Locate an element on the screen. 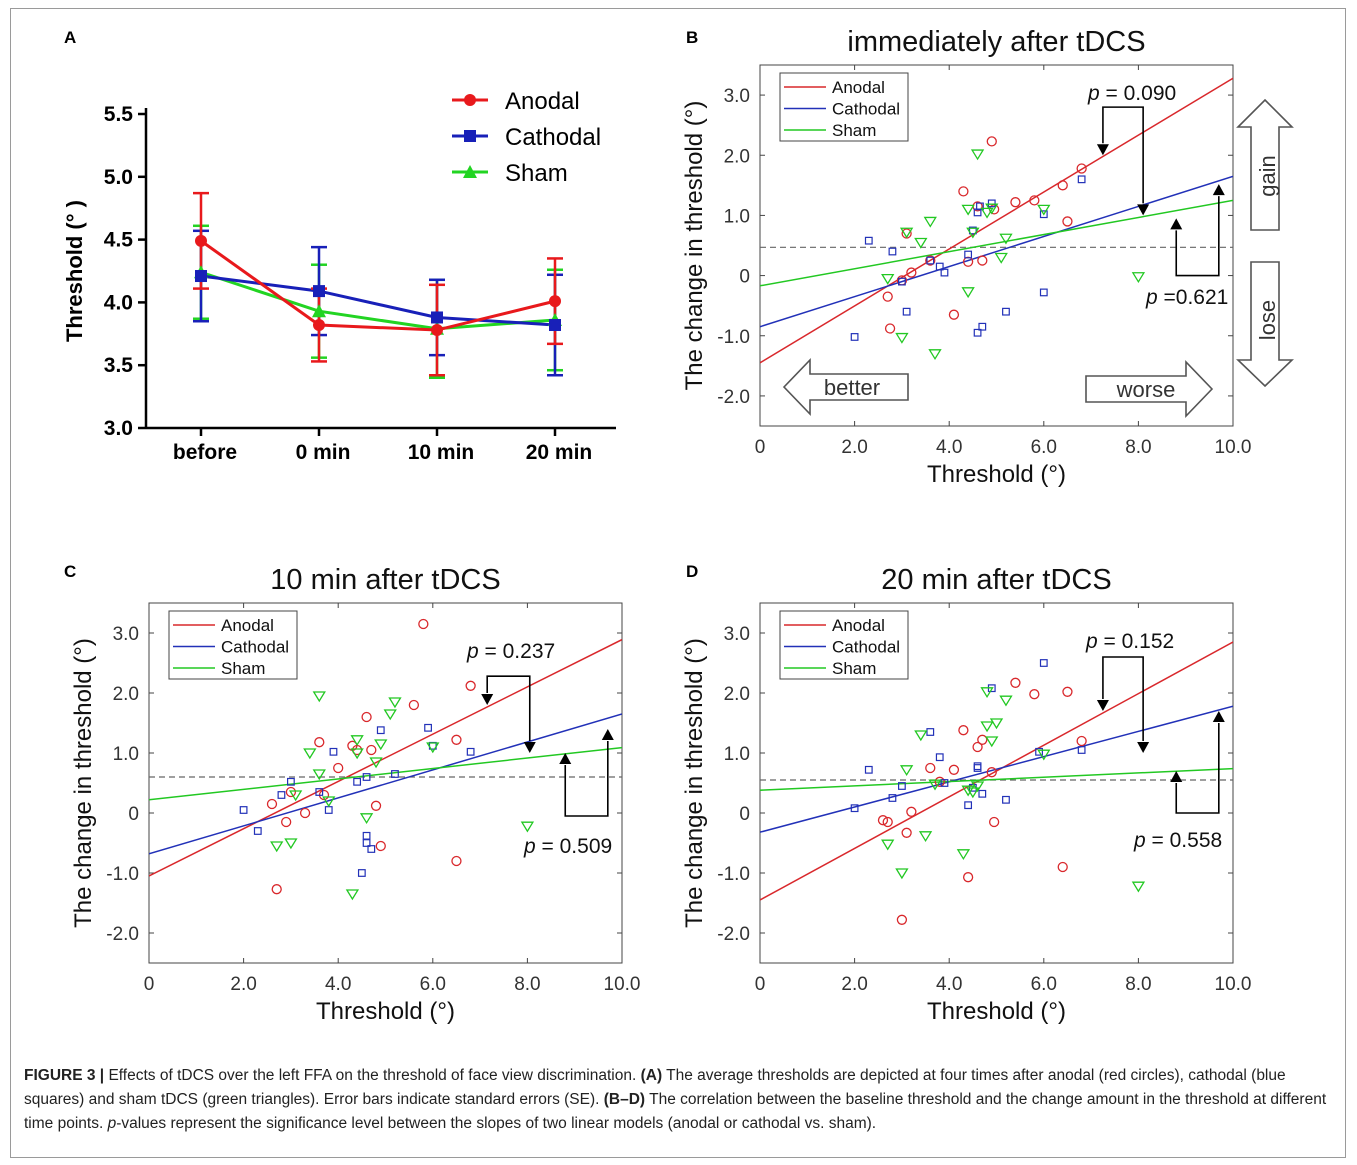 This screenshot has height=1165, width=1357. caption-part: p is located at coordinates (112, 1123).